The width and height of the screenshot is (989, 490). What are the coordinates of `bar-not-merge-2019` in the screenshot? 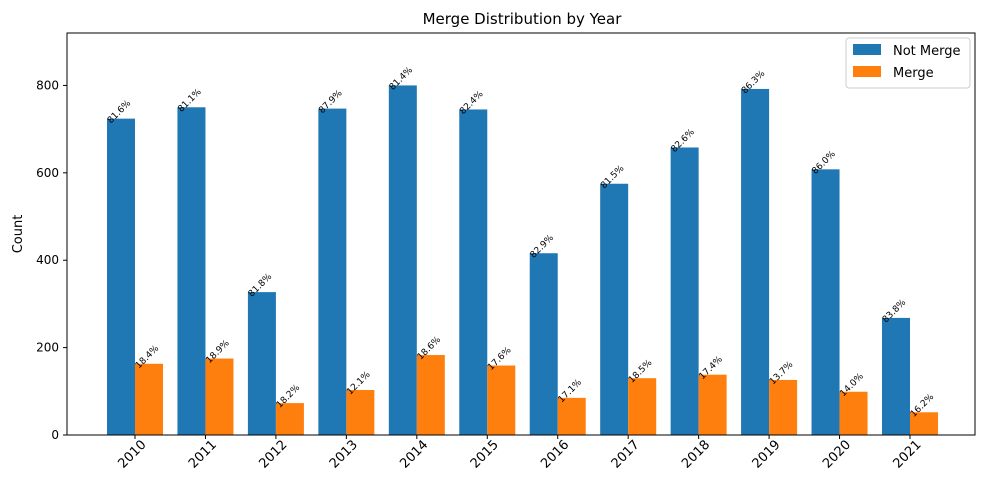 It's located at (755, 262).